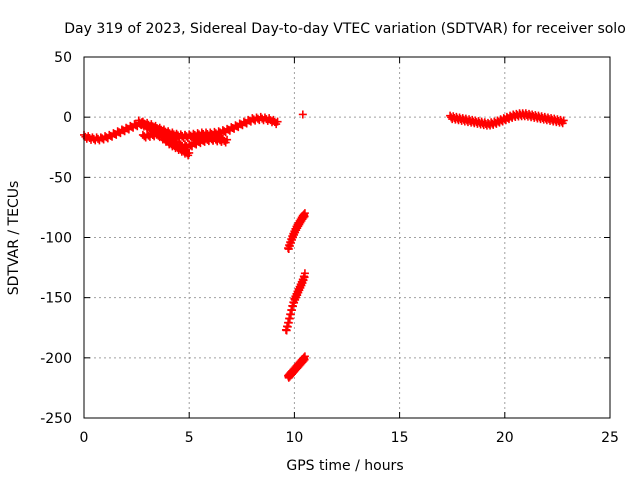 This screenshot has height=480, width=640. Describe the element at coordinates (60, 178) in the screenshot. I see `y-tick-label: -50` at that location.